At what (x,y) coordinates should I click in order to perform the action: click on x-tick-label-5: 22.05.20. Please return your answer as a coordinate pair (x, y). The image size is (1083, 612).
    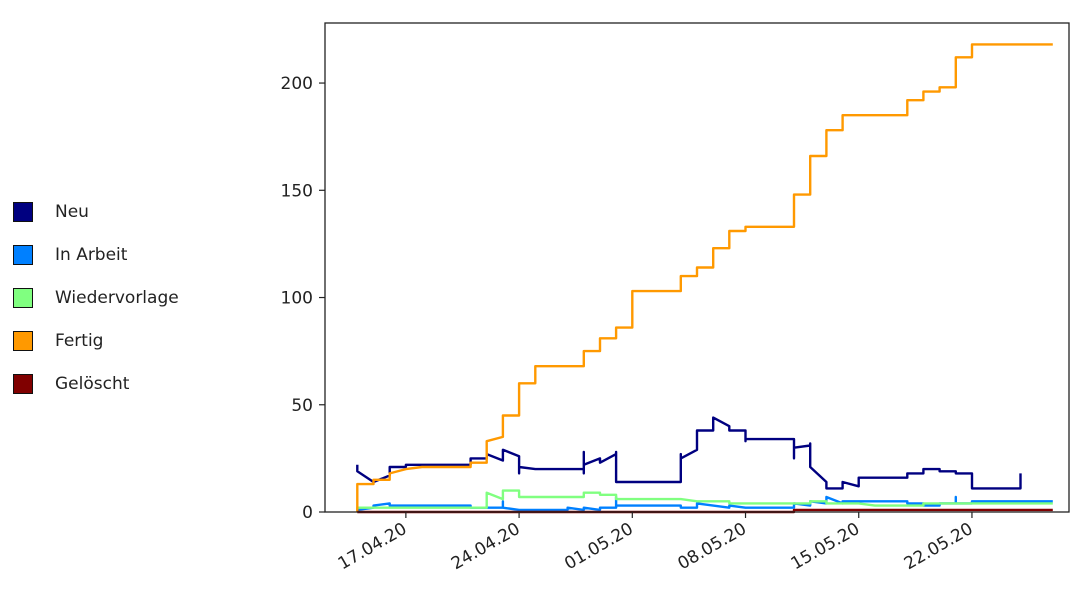
    Looking at the image, I should click on (939, 546).